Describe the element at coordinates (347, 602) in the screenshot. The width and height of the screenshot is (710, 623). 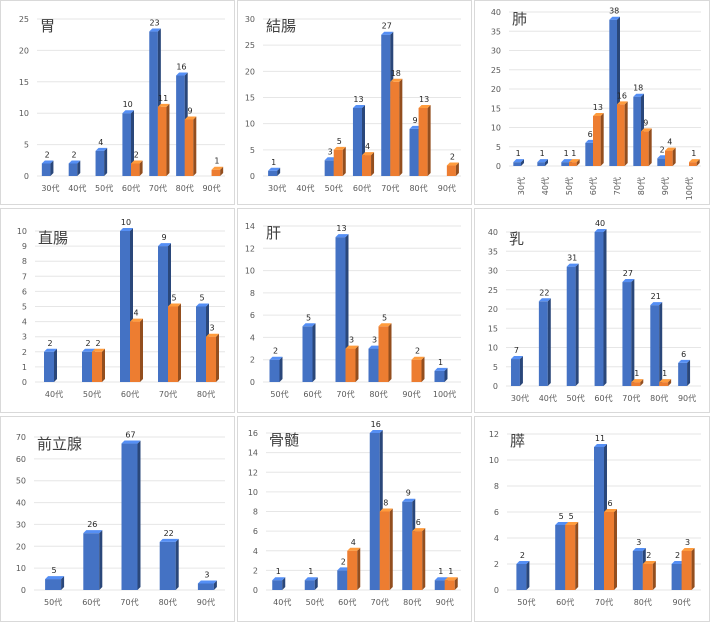
I see `x-tick-label: 60代` at that location.